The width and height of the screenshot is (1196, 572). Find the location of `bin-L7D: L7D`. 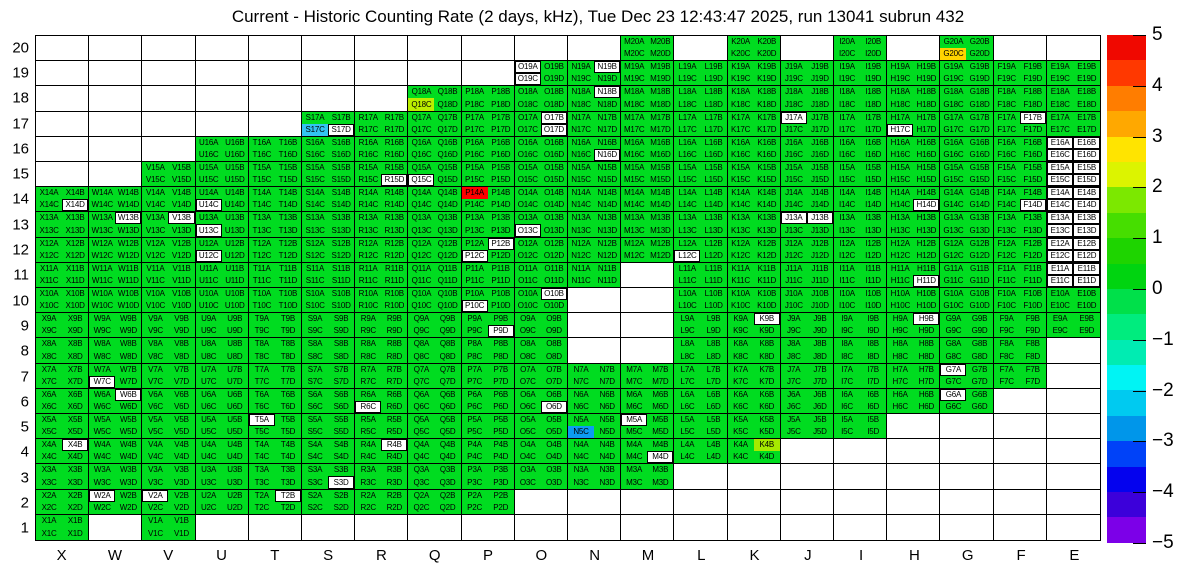

bin-L7D: L7D is located at coordinates (713, 381).